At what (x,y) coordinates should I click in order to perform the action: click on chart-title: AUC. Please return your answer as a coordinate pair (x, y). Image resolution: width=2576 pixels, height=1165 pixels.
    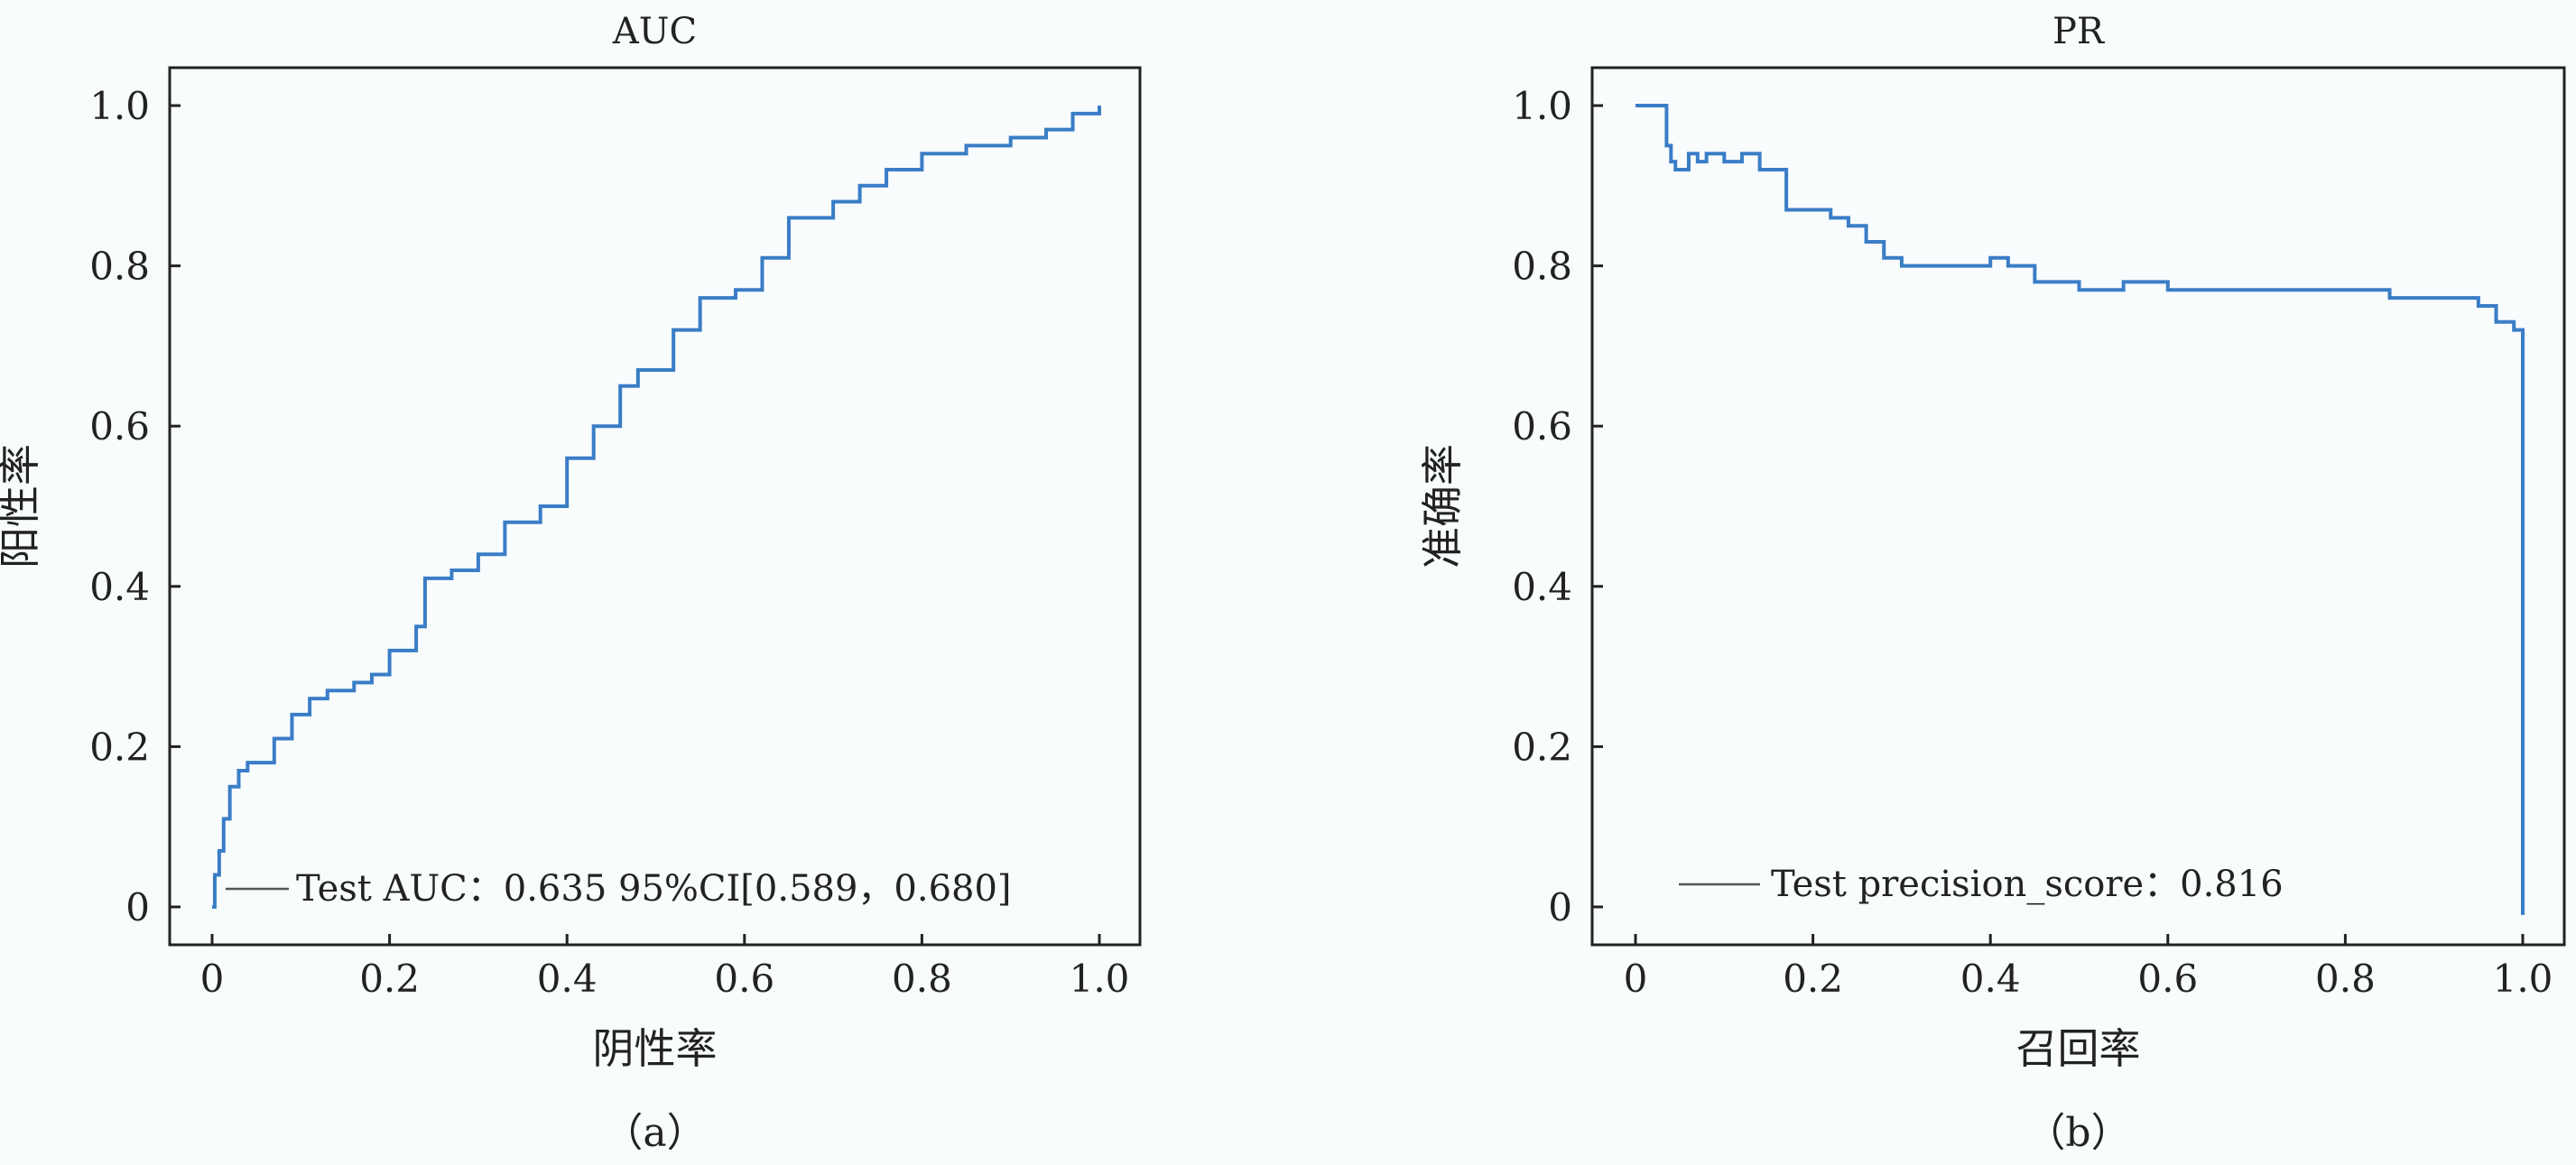
    Looking at the image, I should click on (655, 31).